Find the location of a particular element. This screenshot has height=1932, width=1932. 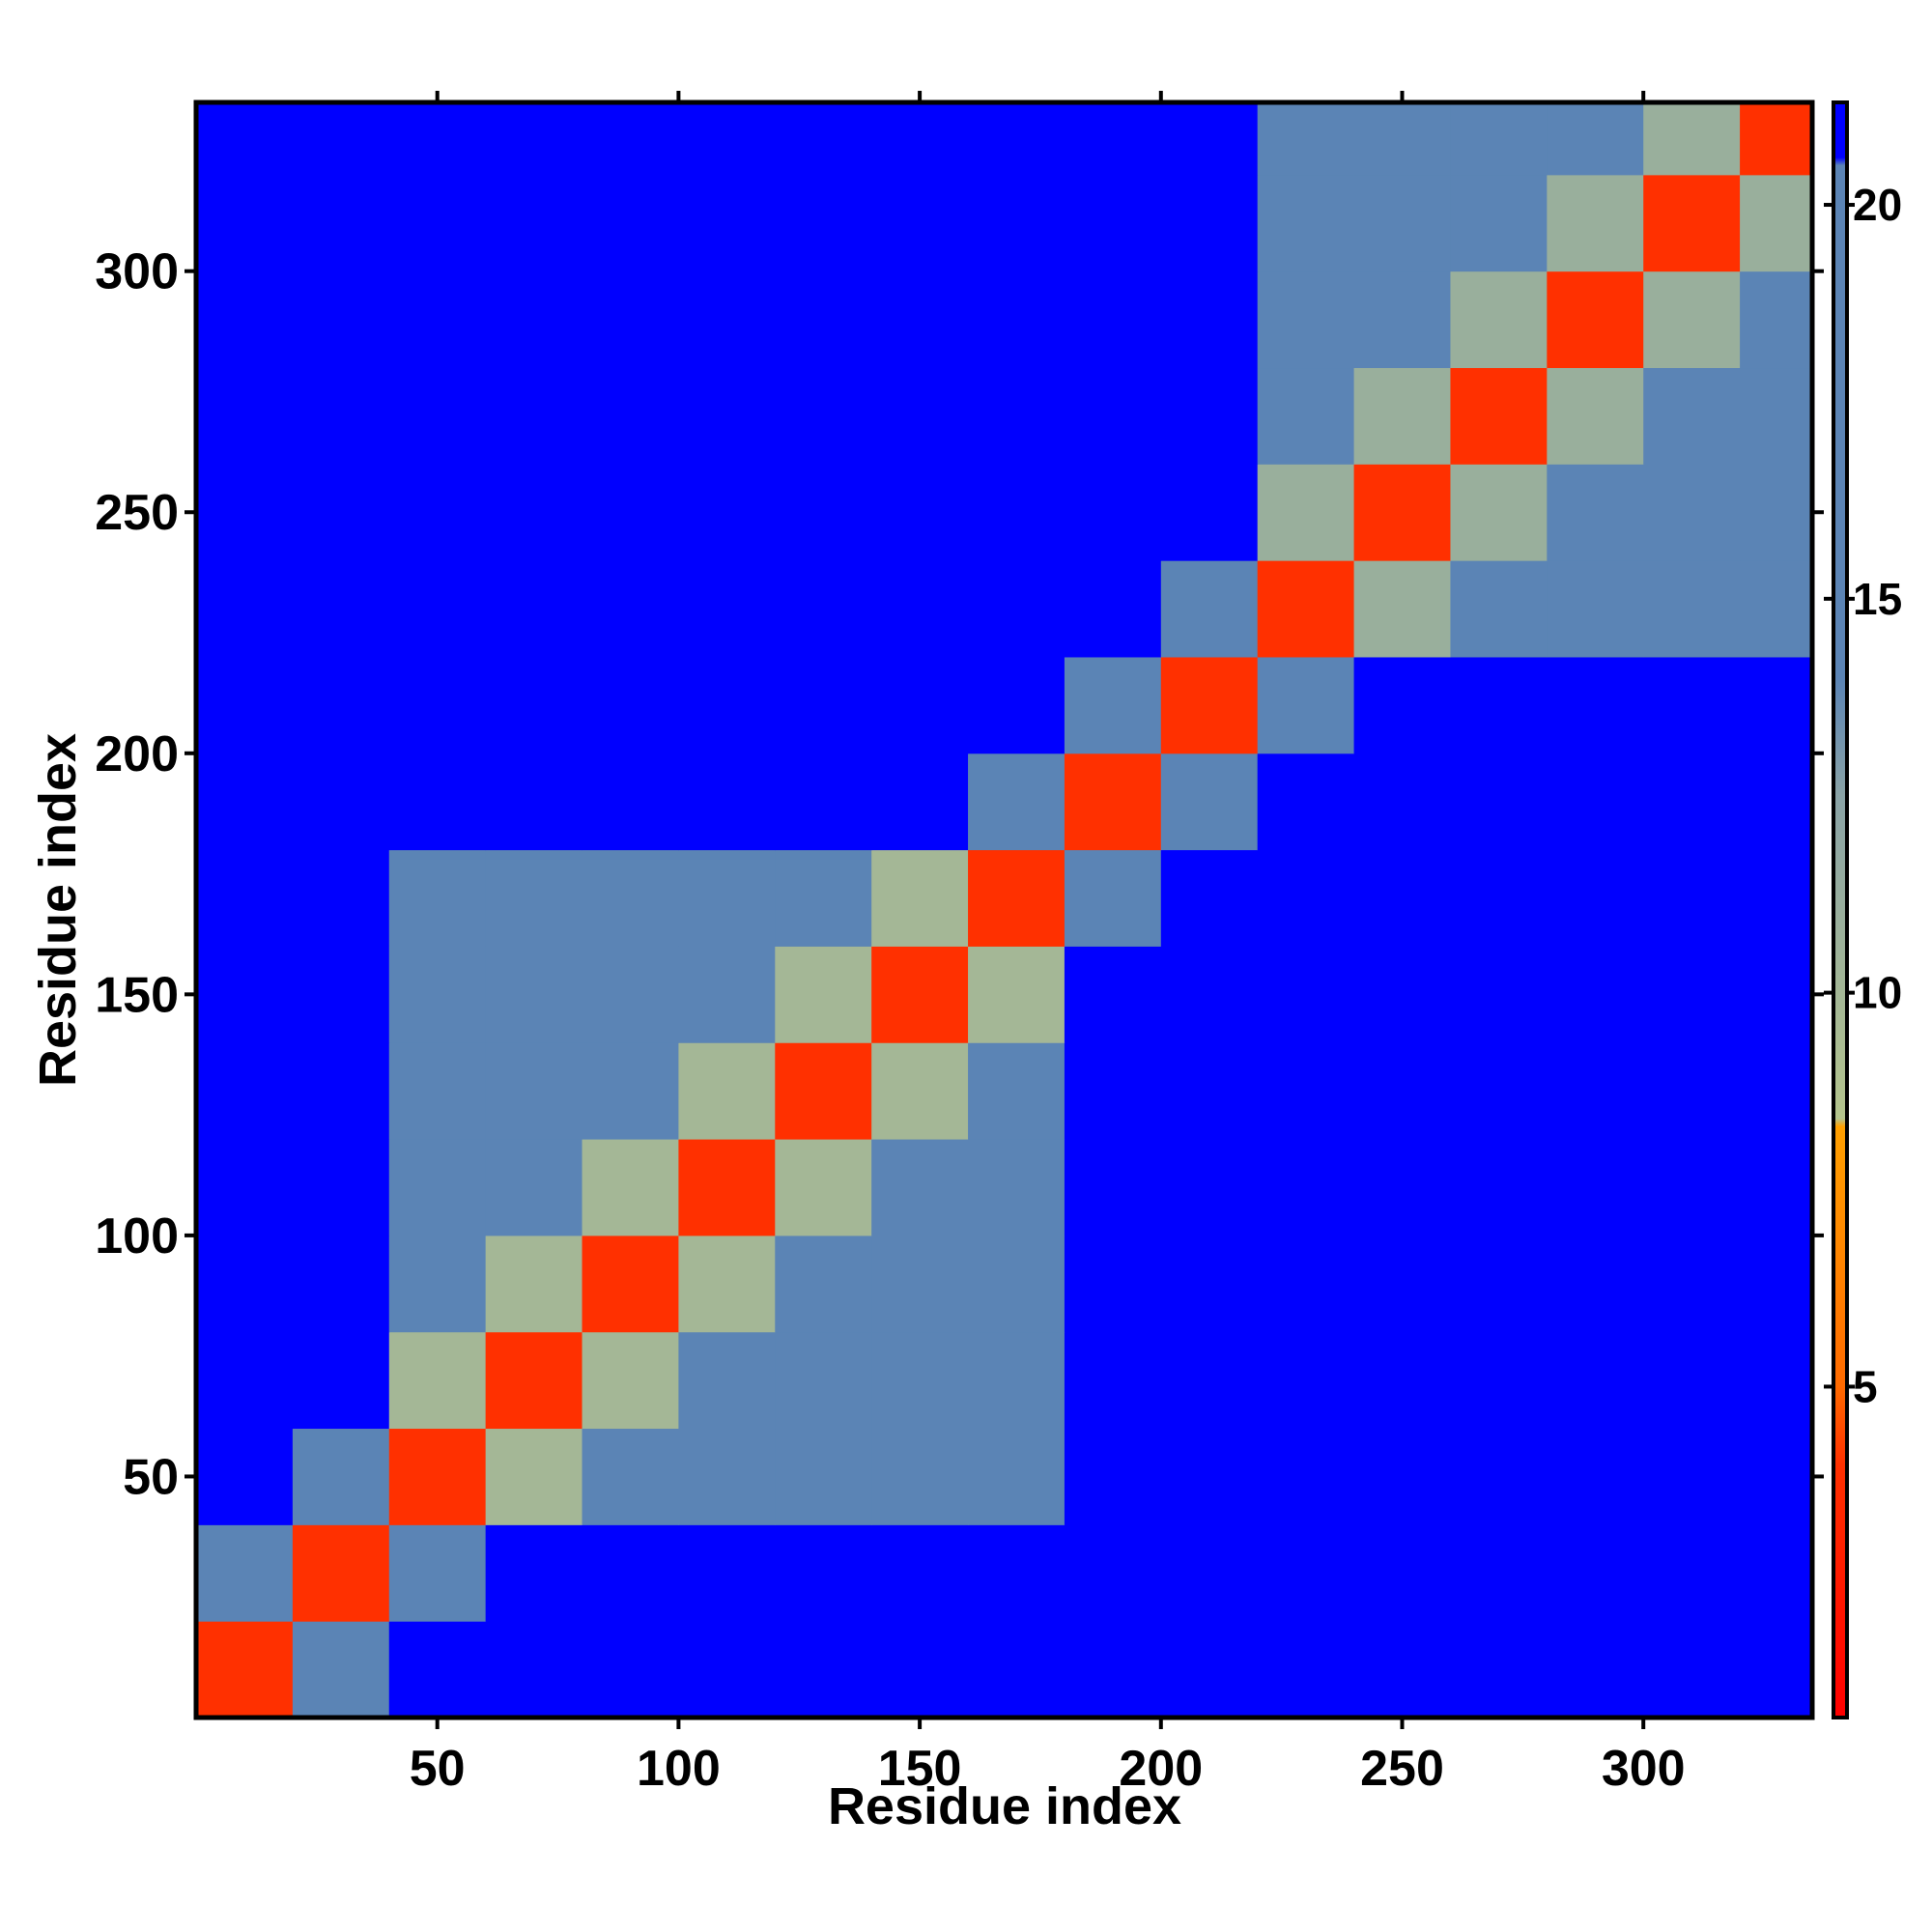

y-tick-label: 100 is located at coordinates (137, 1236).